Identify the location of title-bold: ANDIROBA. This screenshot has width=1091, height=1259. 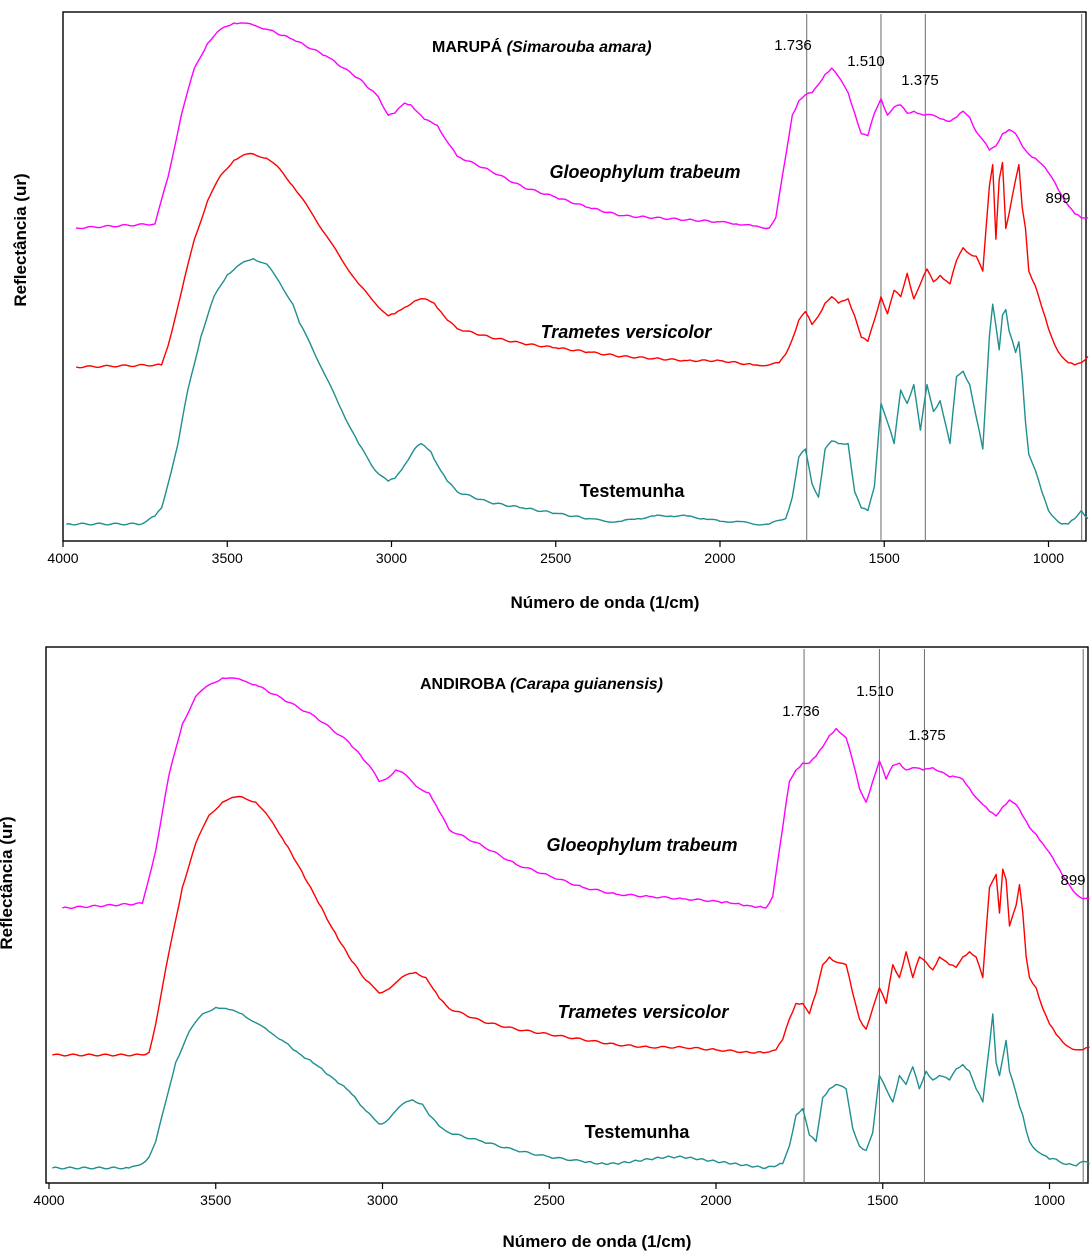
(463, 684).